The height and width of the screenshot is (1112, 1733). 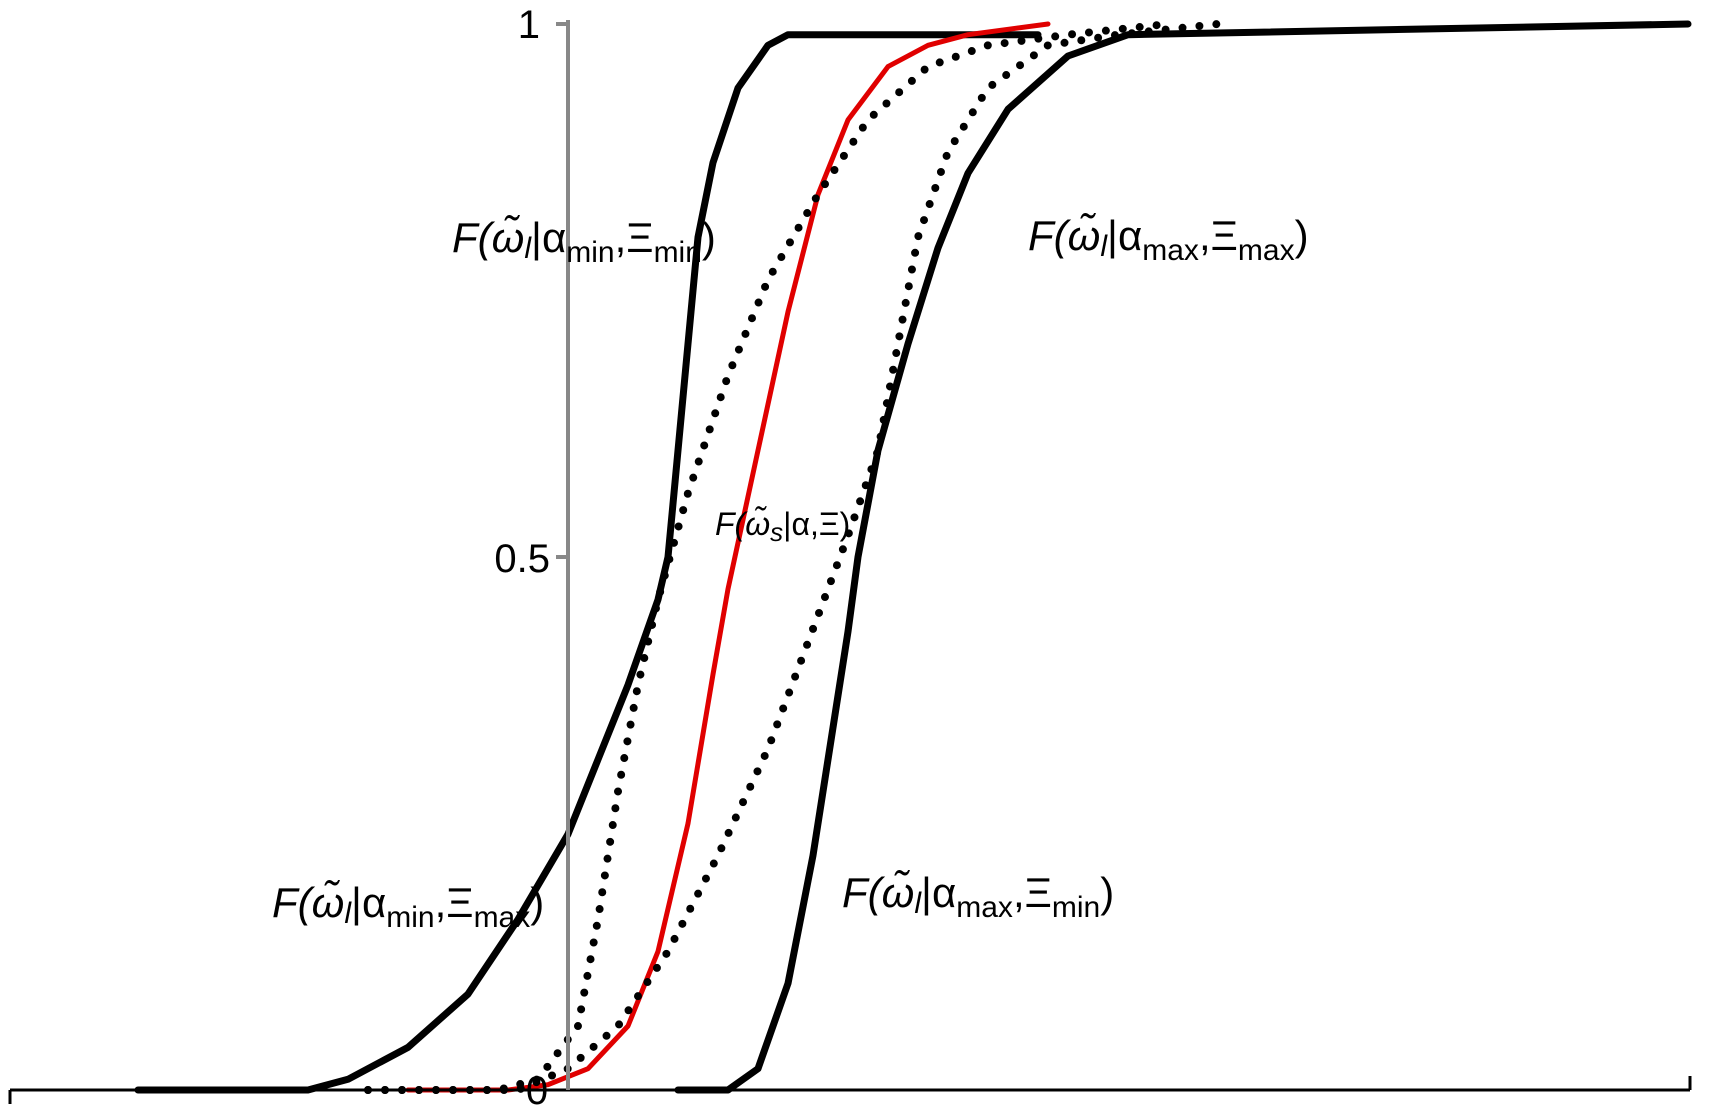 I want to click on label-short-run: F(ω̃s|α,Ξ), so click(x=782, y=526).